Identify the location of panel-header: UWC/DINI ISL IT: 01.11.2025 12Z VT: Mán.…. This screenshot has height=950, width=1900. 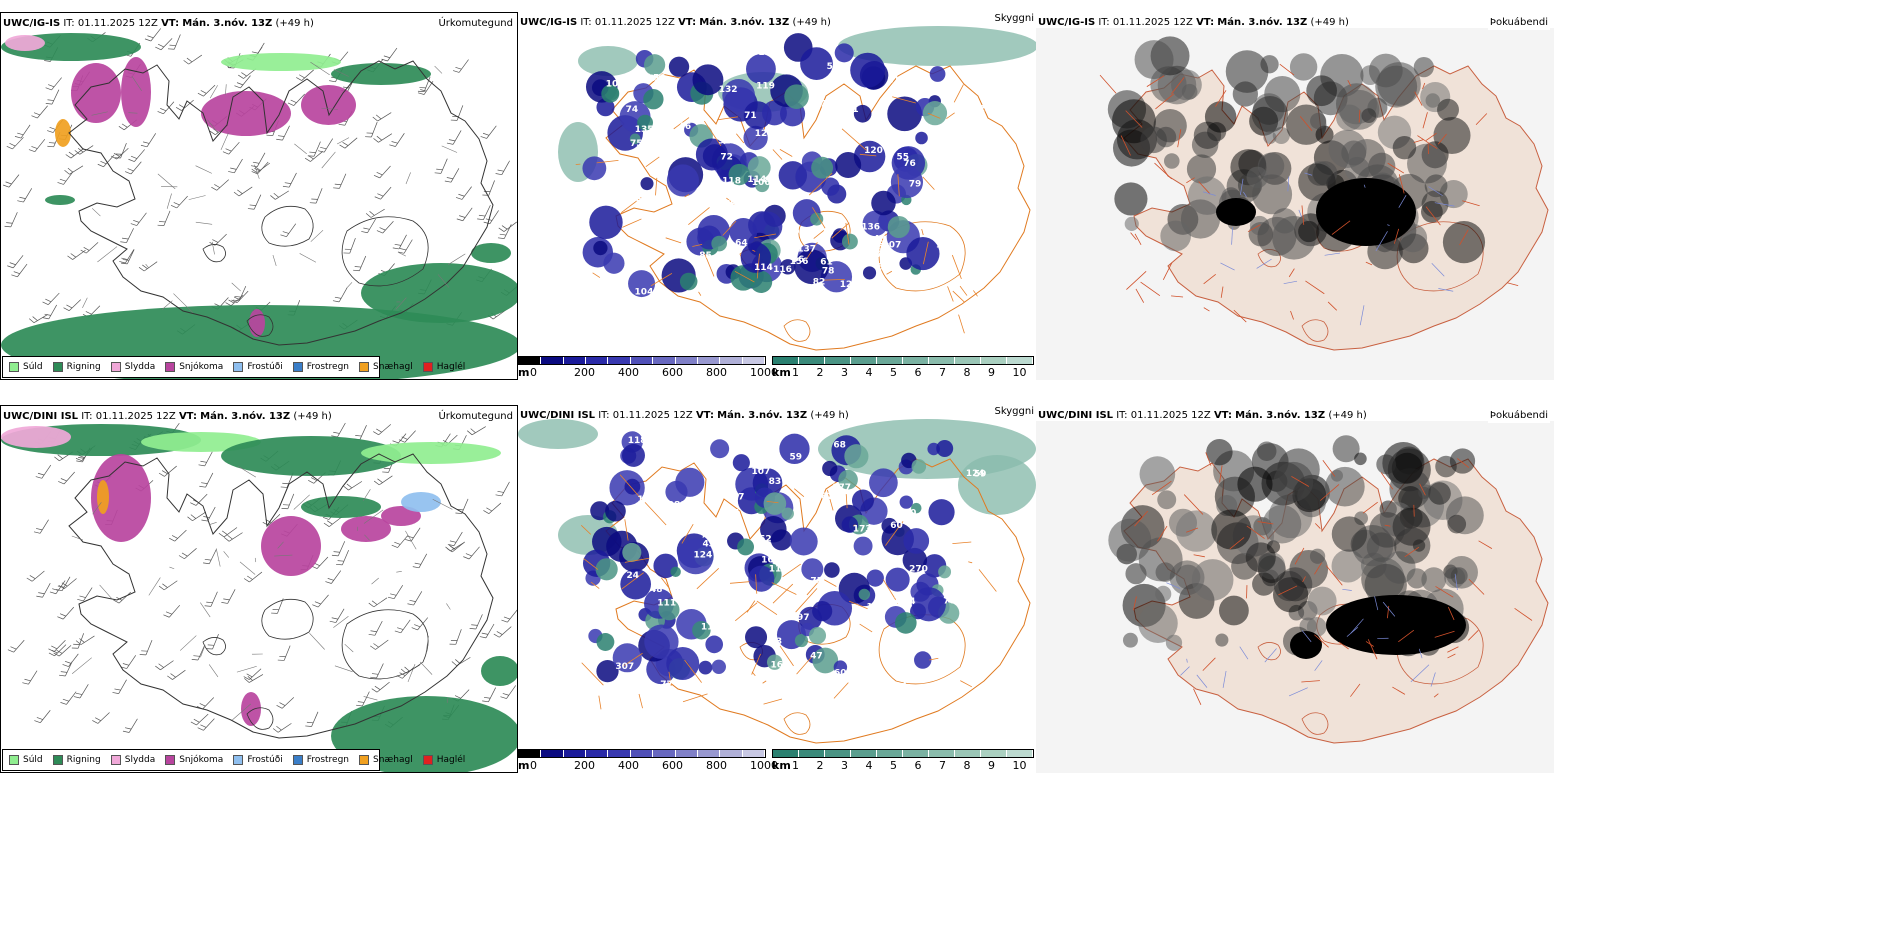
(684, 415).